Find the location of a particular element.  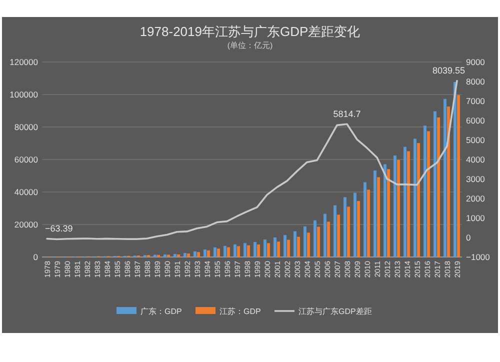

y2-tick-label: −1000 is located at coordinates (478, 257).